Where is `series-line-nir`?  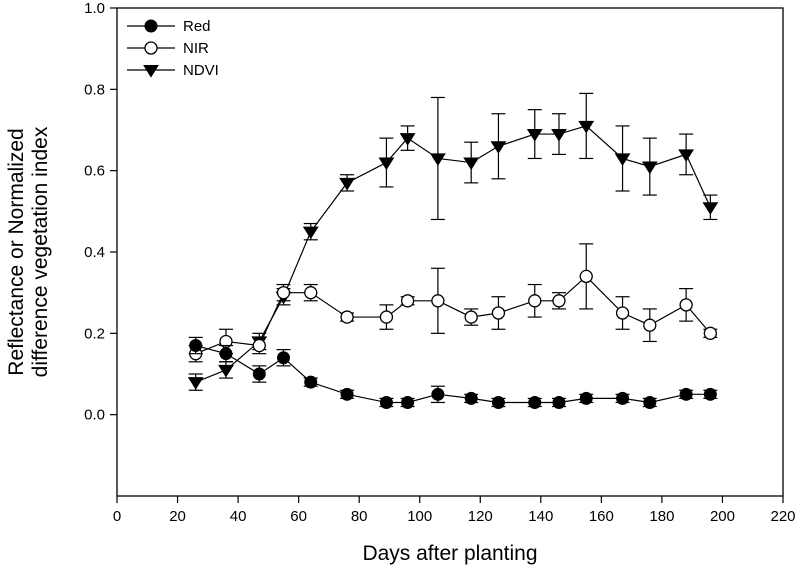
series-line-nir is located at coordinates (453, 315).